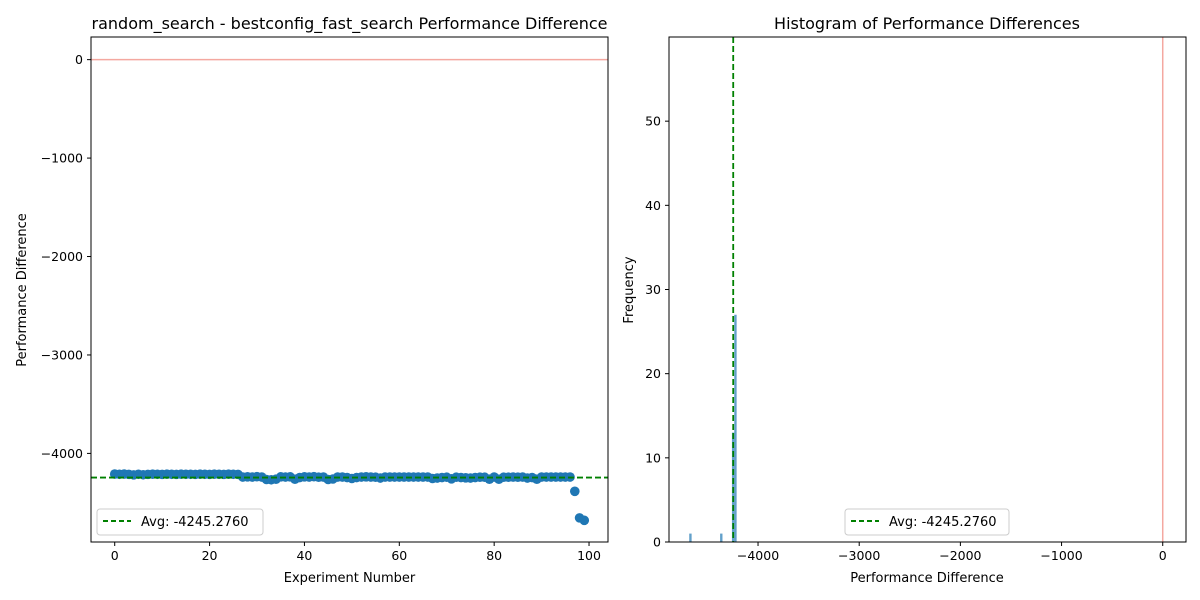 Image resolution: width=1200 pixels, height=600 pixels. I want to click on y-tick-label: 40, so click(653, 205).